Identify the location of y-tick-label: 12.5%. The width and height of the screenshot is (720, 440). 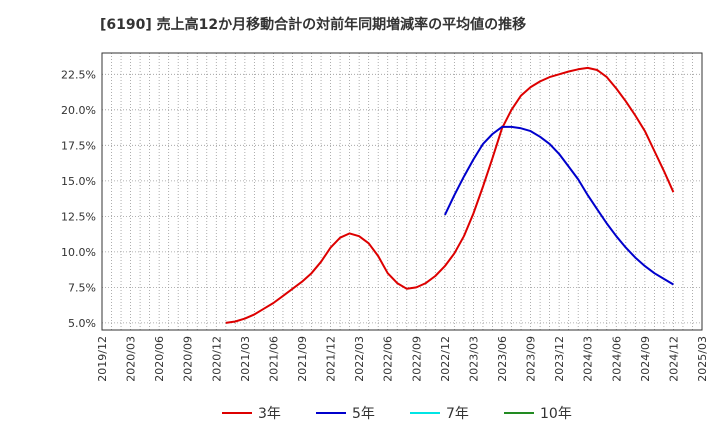
(78, 216).